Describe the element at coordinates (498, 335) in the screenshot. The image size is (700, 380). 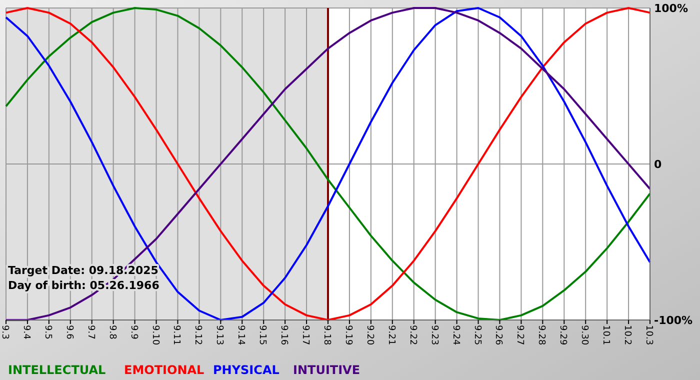
I see `x-tick-label: 9.26` at that location.